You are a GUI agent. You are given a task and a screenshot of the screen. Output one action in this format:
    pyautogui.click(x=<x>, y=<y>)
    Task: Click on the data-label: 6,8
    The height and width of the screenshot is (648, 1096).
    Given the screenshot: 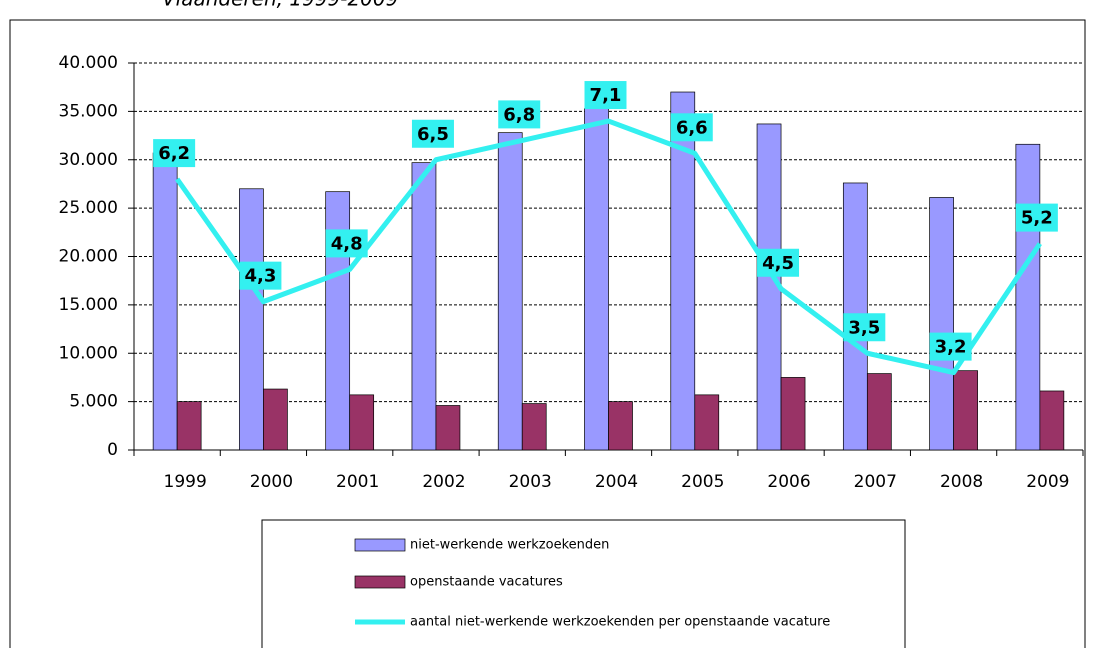 What is the action you would take?
    pyautogui.click(x=519, y=114)
    